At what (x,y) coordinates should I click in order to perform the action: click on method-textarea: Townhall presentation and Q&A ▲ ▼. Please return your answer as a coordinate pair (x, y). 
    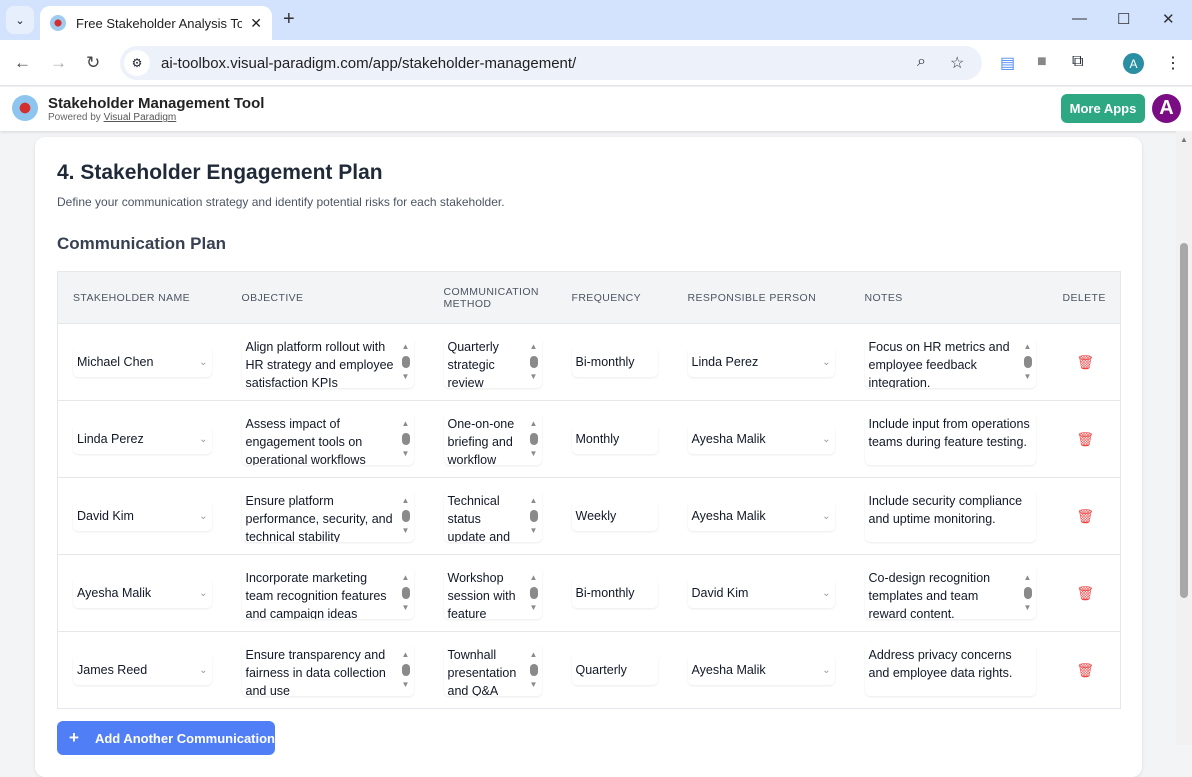
    Looking at the image, I should click on (493, 670).